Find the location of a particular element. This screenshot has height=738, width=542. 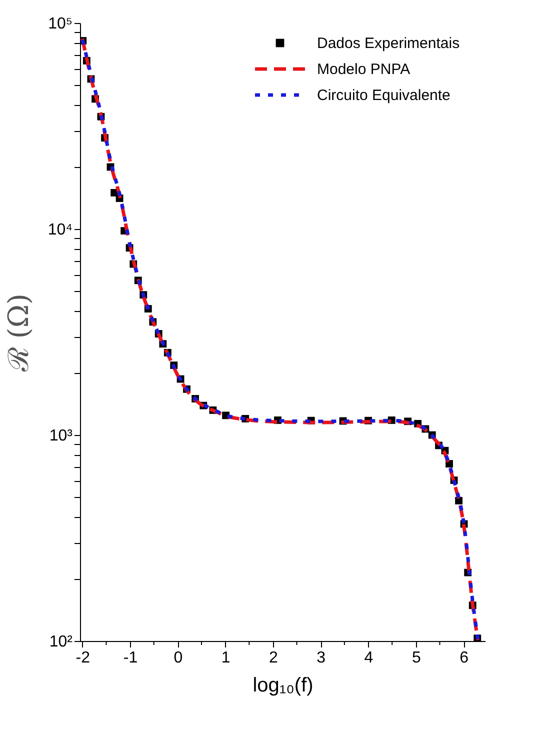

y-tick-label: 10⁴ is located at coordinates (60, 230).